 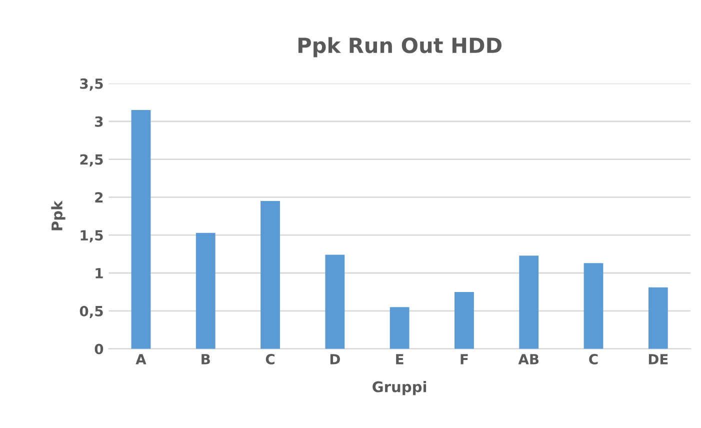 What do you see at coordinates (206, 359) in the screenshot?
I see `x-tick-label: B` at bounding box center [206, 359].